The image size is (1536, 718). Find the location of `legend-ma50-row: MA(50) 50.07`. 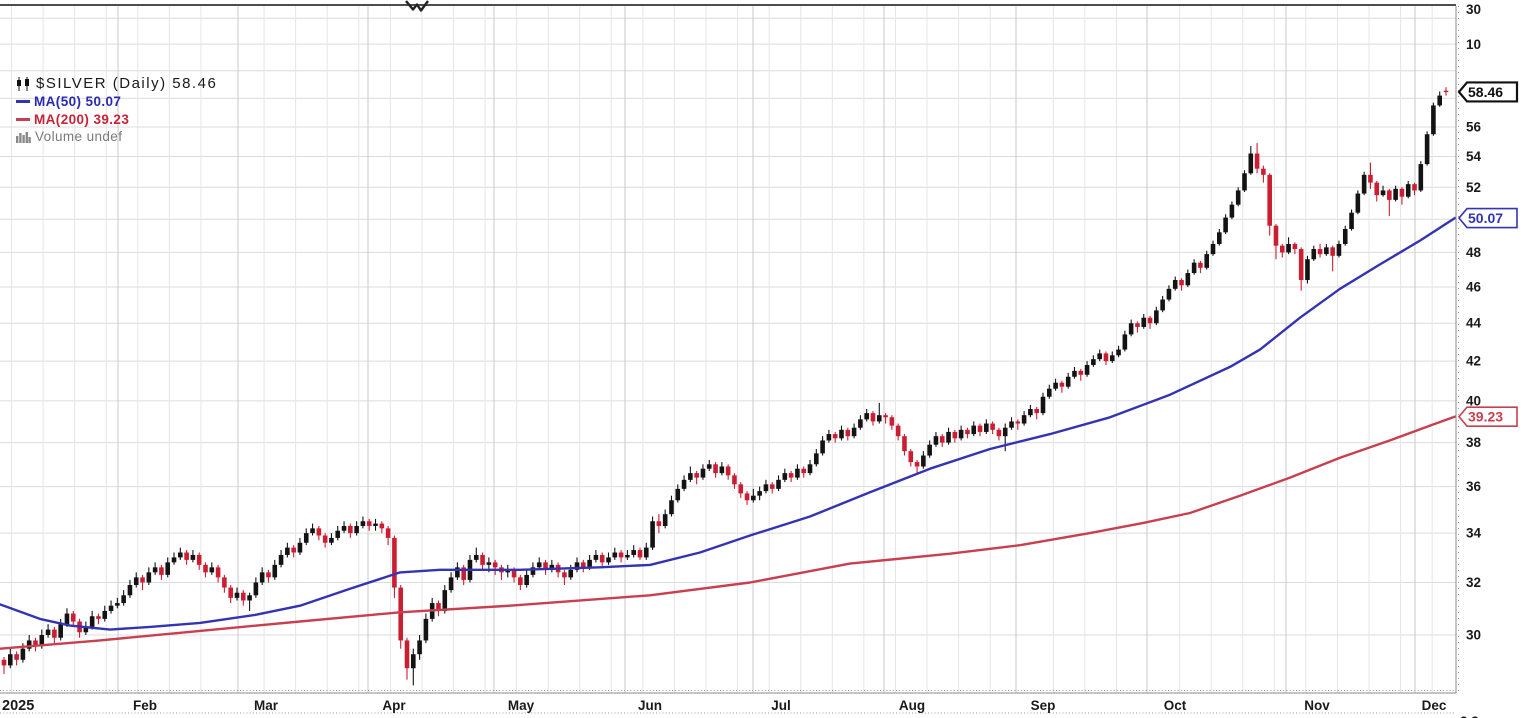

legend-ma50-row: MA(50) 50.07 is located at coordinates (116, 102).